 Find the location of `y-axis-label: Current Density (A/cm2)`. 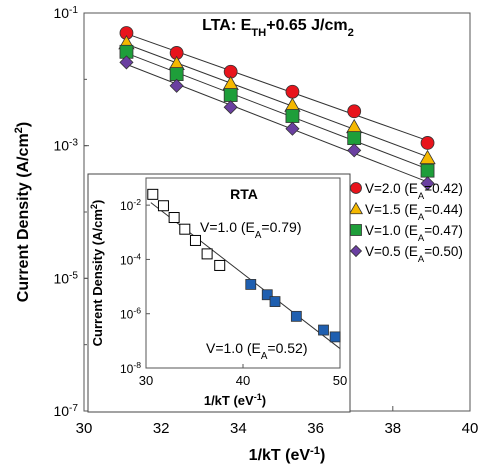

y-axis-label: Current Density (A/cm2) is located at coordinates (22, 212).